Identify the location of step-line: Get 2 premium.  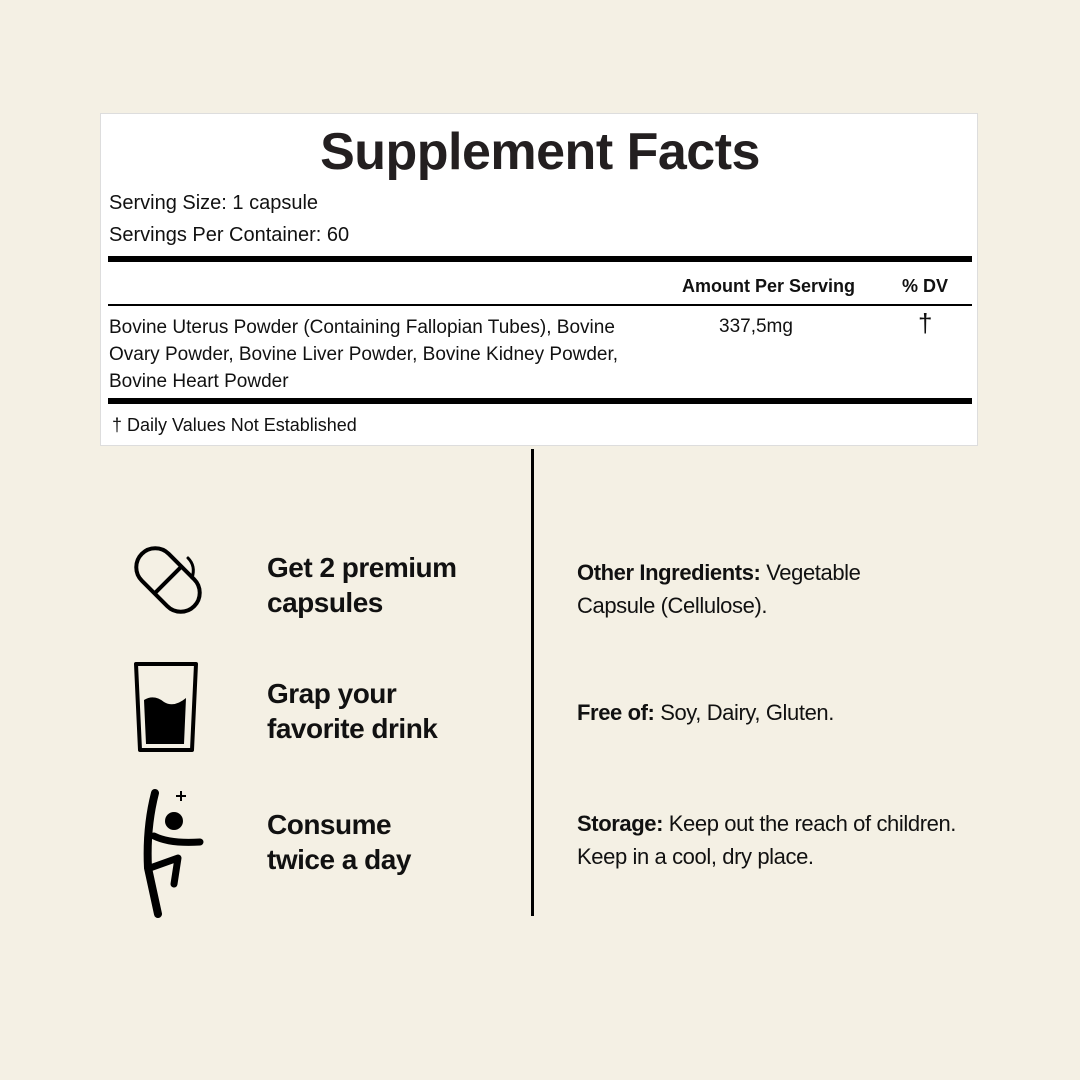
(362, 567).